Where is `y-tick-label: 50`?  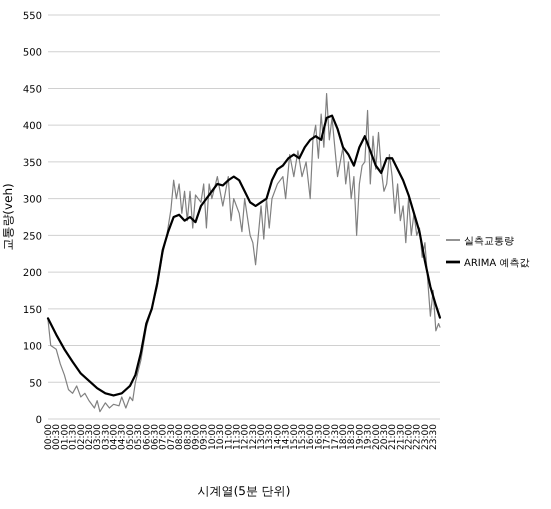 y-tick-label: 50 is located at coordinates (35, 384).